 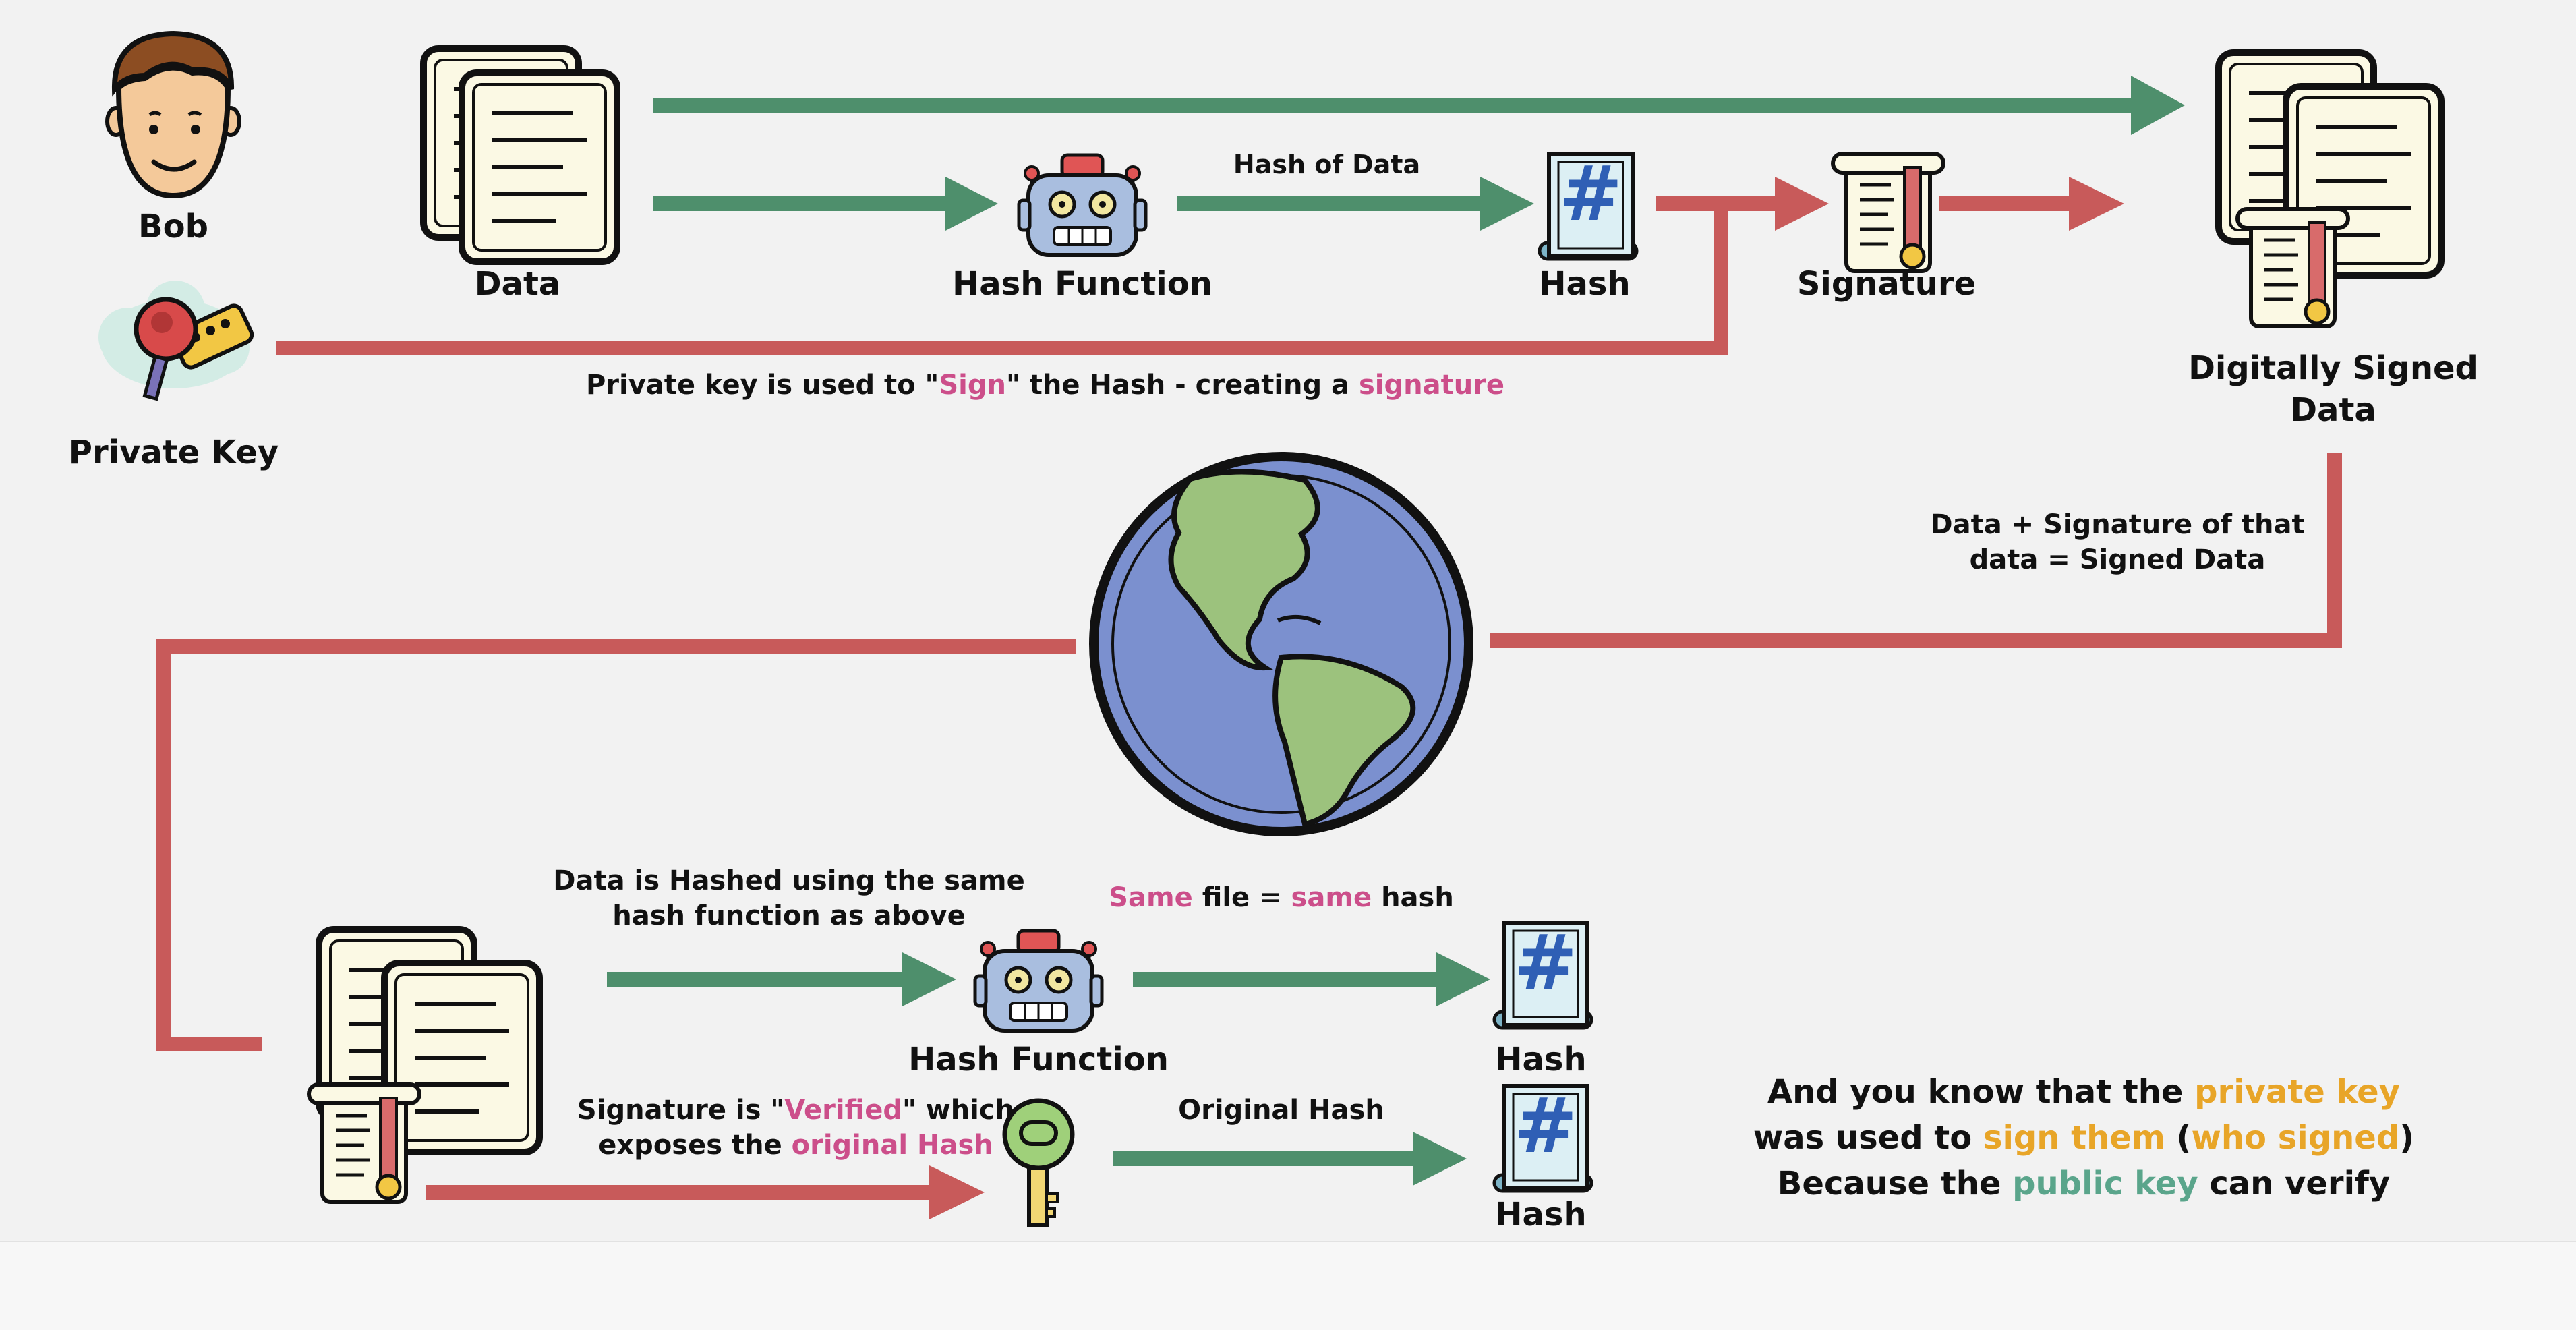 What do you see at coordinates (2294, 1184) in the screenshot?
I see `summary-can-verify: can verify` at bounding box center [2294, 1184].